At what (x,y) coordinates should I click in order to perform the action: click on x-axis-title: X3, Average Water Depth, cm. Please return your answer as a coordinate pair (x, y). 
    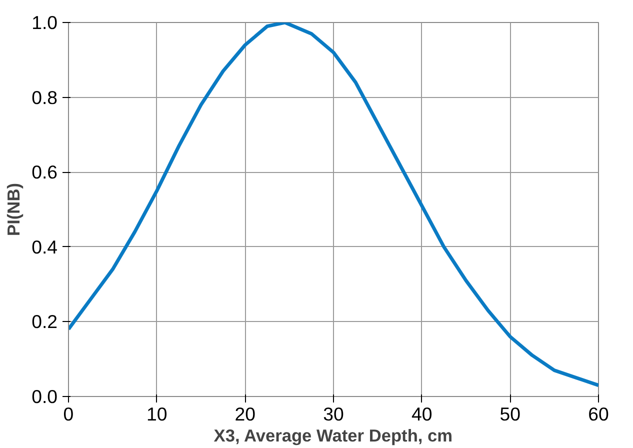
    Looking at the image, I should click on (333, 436).